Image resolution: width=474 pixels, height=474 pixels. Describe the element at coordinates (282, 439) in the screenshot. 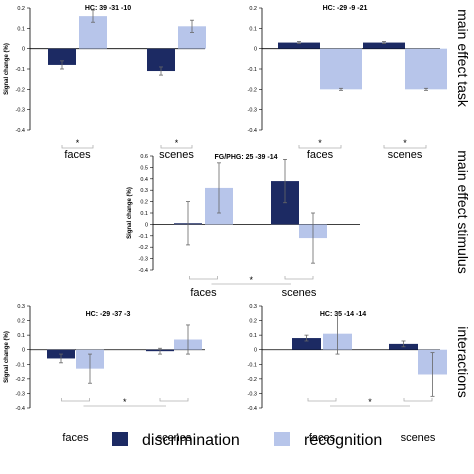

I see `legend-swatch-recognition` at that location.